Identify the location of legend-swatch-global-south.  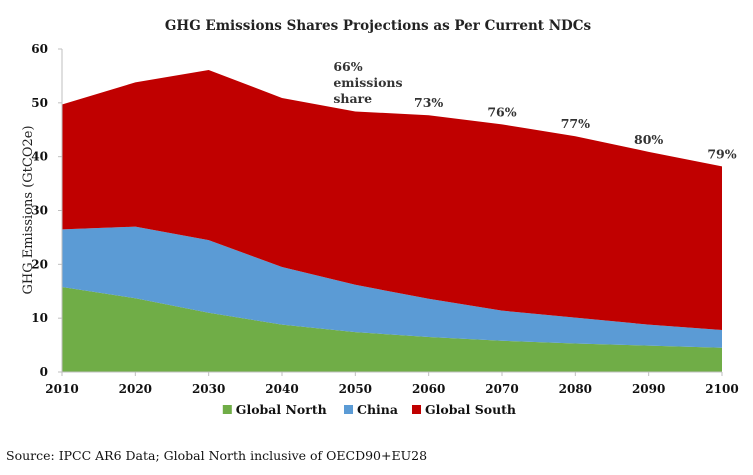
(416, 409).